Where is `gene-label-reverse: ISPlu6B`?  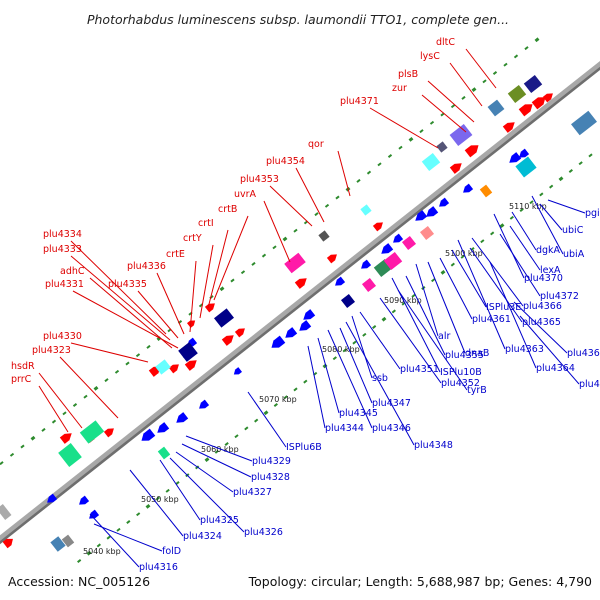
gene-label-reverse: ISPlu6B is located at coordinates (304, 447).